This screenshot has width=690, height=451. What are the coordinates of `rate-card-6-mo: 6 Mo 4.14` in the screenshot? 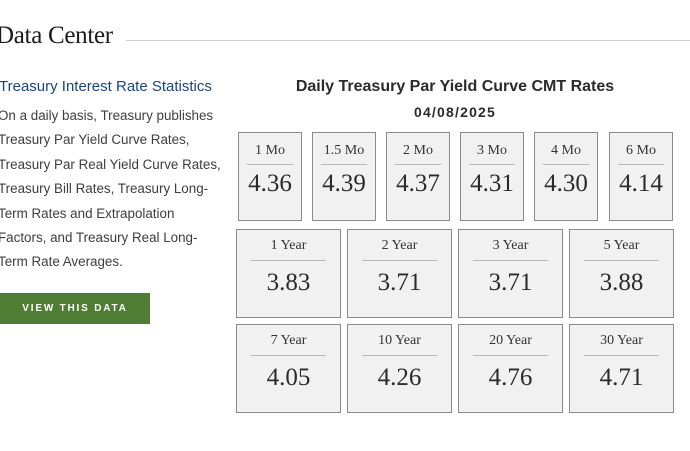 It's located at (641, 176).